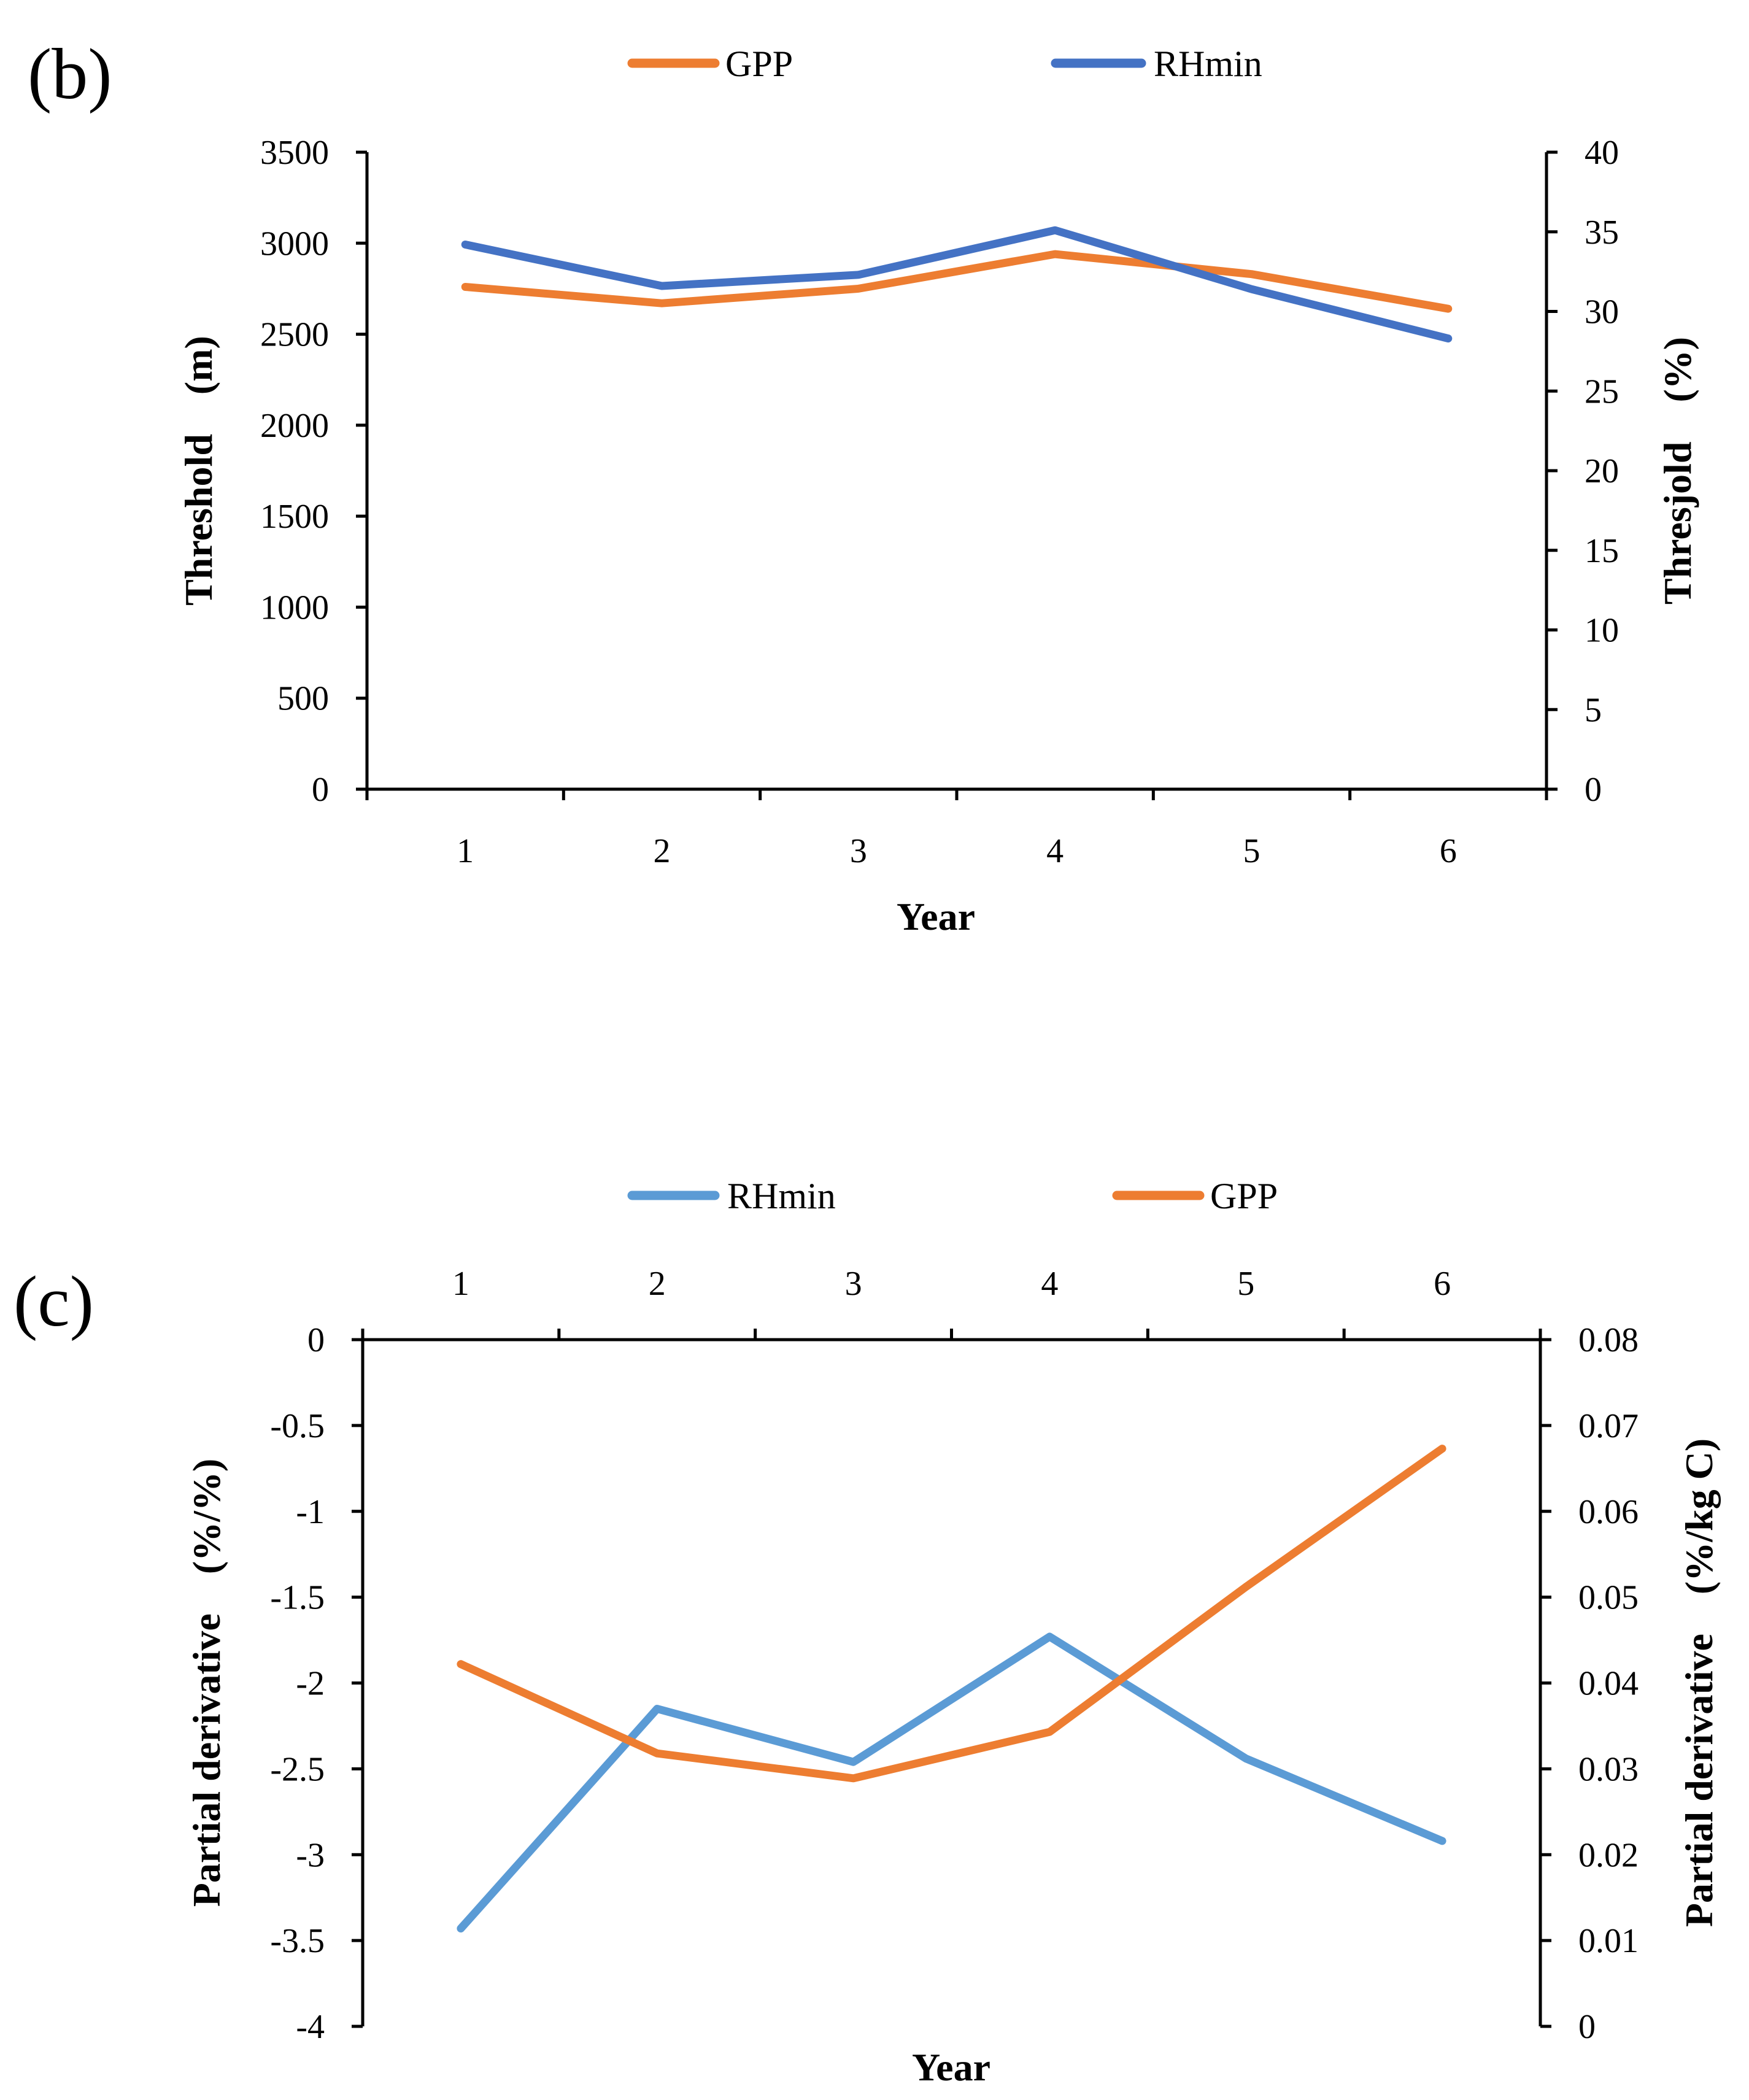 The height and width of the screenshot is (2100, 1749). Describe the element at coordinates (1594, 710) in the screenshot. I see `panel-b-right-tick-label: 5` at that location.